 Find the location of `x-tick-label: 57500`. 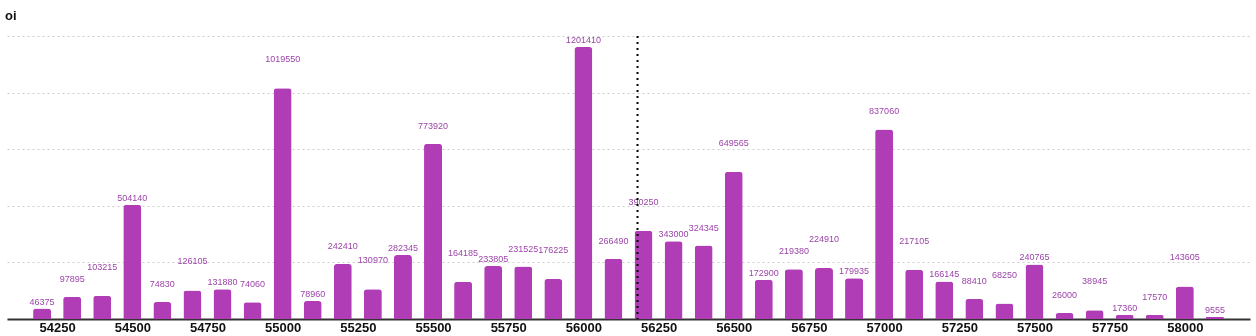

x-tick-label: 57500 is located at coordinates (1035, 327).